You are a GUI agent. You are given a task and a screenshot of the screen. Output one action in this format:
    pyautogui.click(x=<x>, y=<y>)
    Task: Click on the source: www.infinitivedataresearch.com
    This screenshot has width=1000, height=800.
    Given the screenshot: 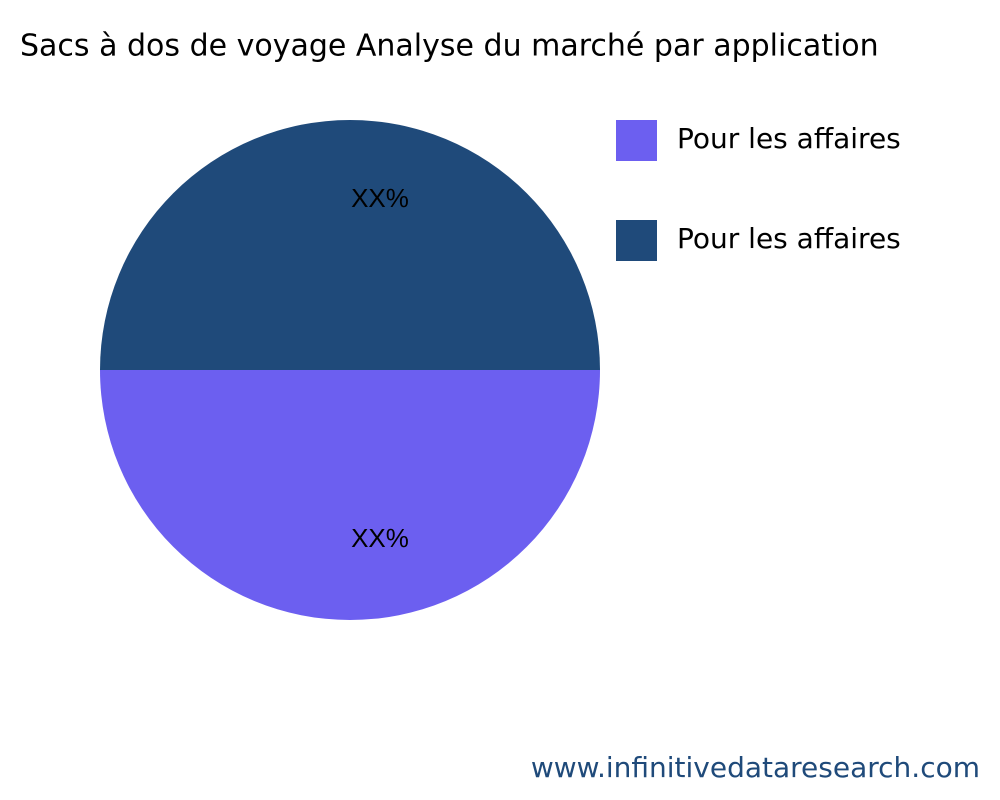 What is the action you would take?
    pyautogui.click(x=755, y=767)
    